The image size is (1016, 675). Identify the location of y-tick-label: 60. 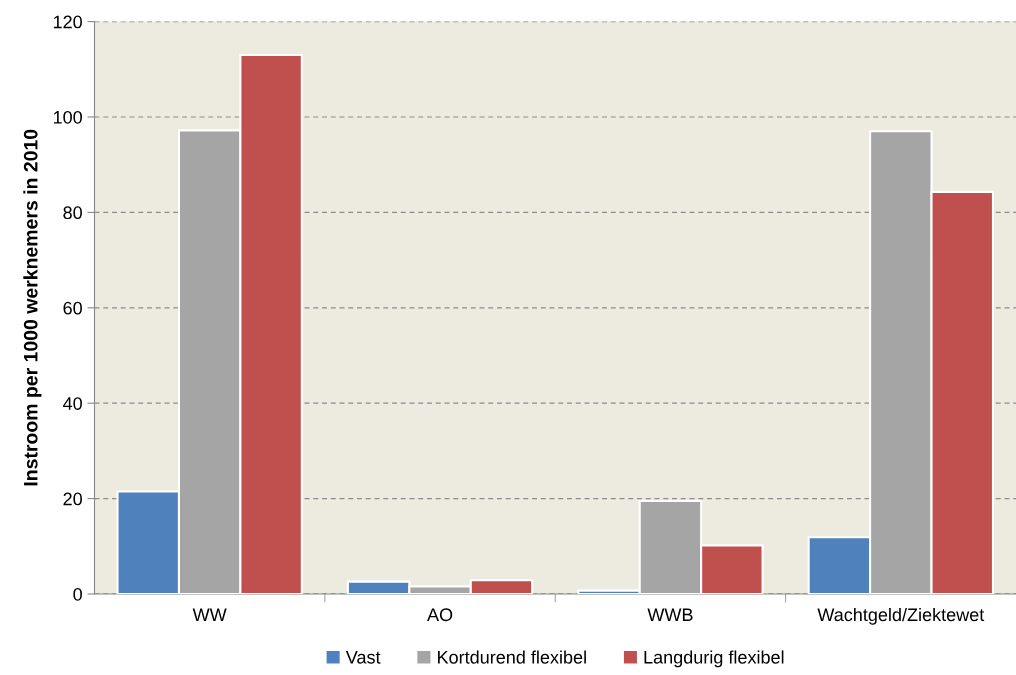
(72, 308).